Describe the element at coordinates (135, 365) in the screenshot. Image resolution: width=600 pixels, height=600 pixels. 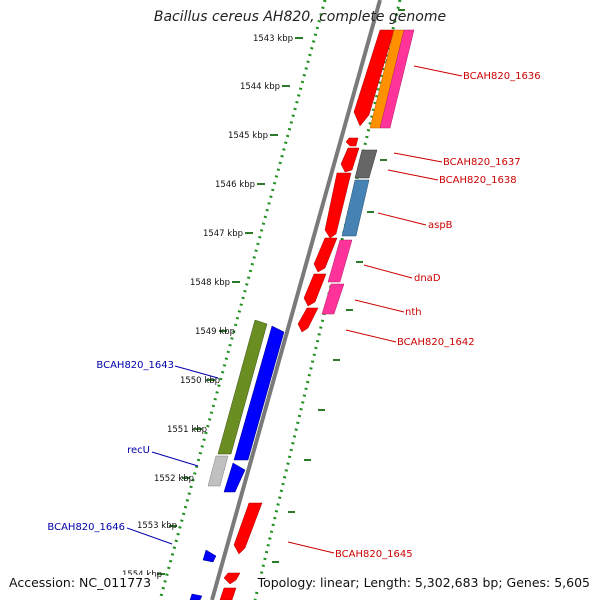
I see `gene-label: BCAH820_1643` at that location.